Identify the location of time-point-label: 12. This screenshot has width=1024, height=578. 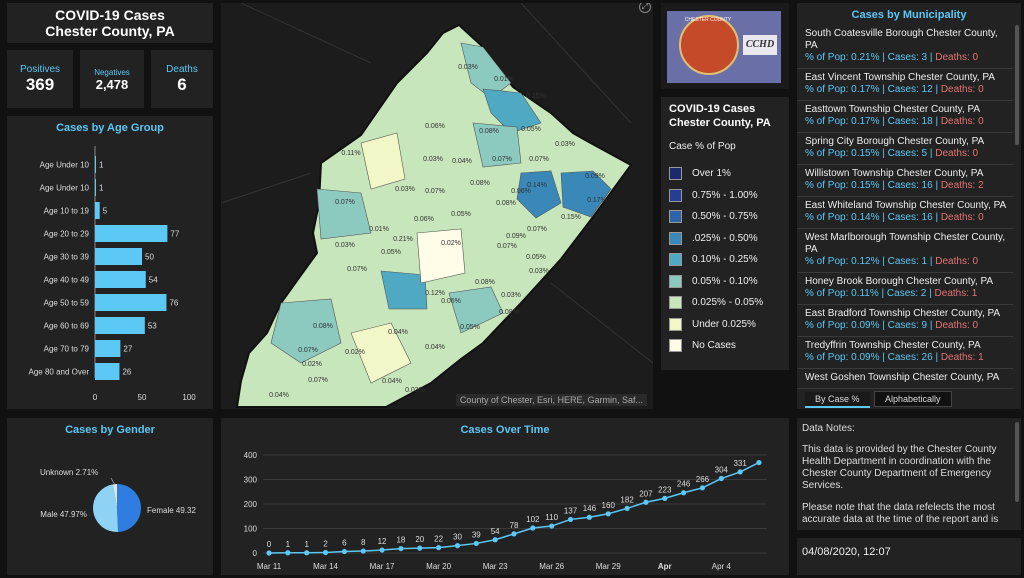
(382, 541).